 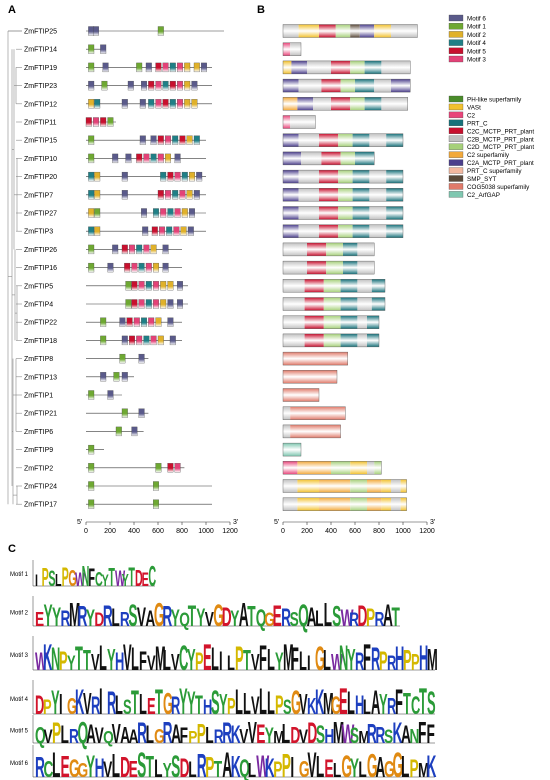 I want to click on legend-label: C2, so click(x=471, y=115).